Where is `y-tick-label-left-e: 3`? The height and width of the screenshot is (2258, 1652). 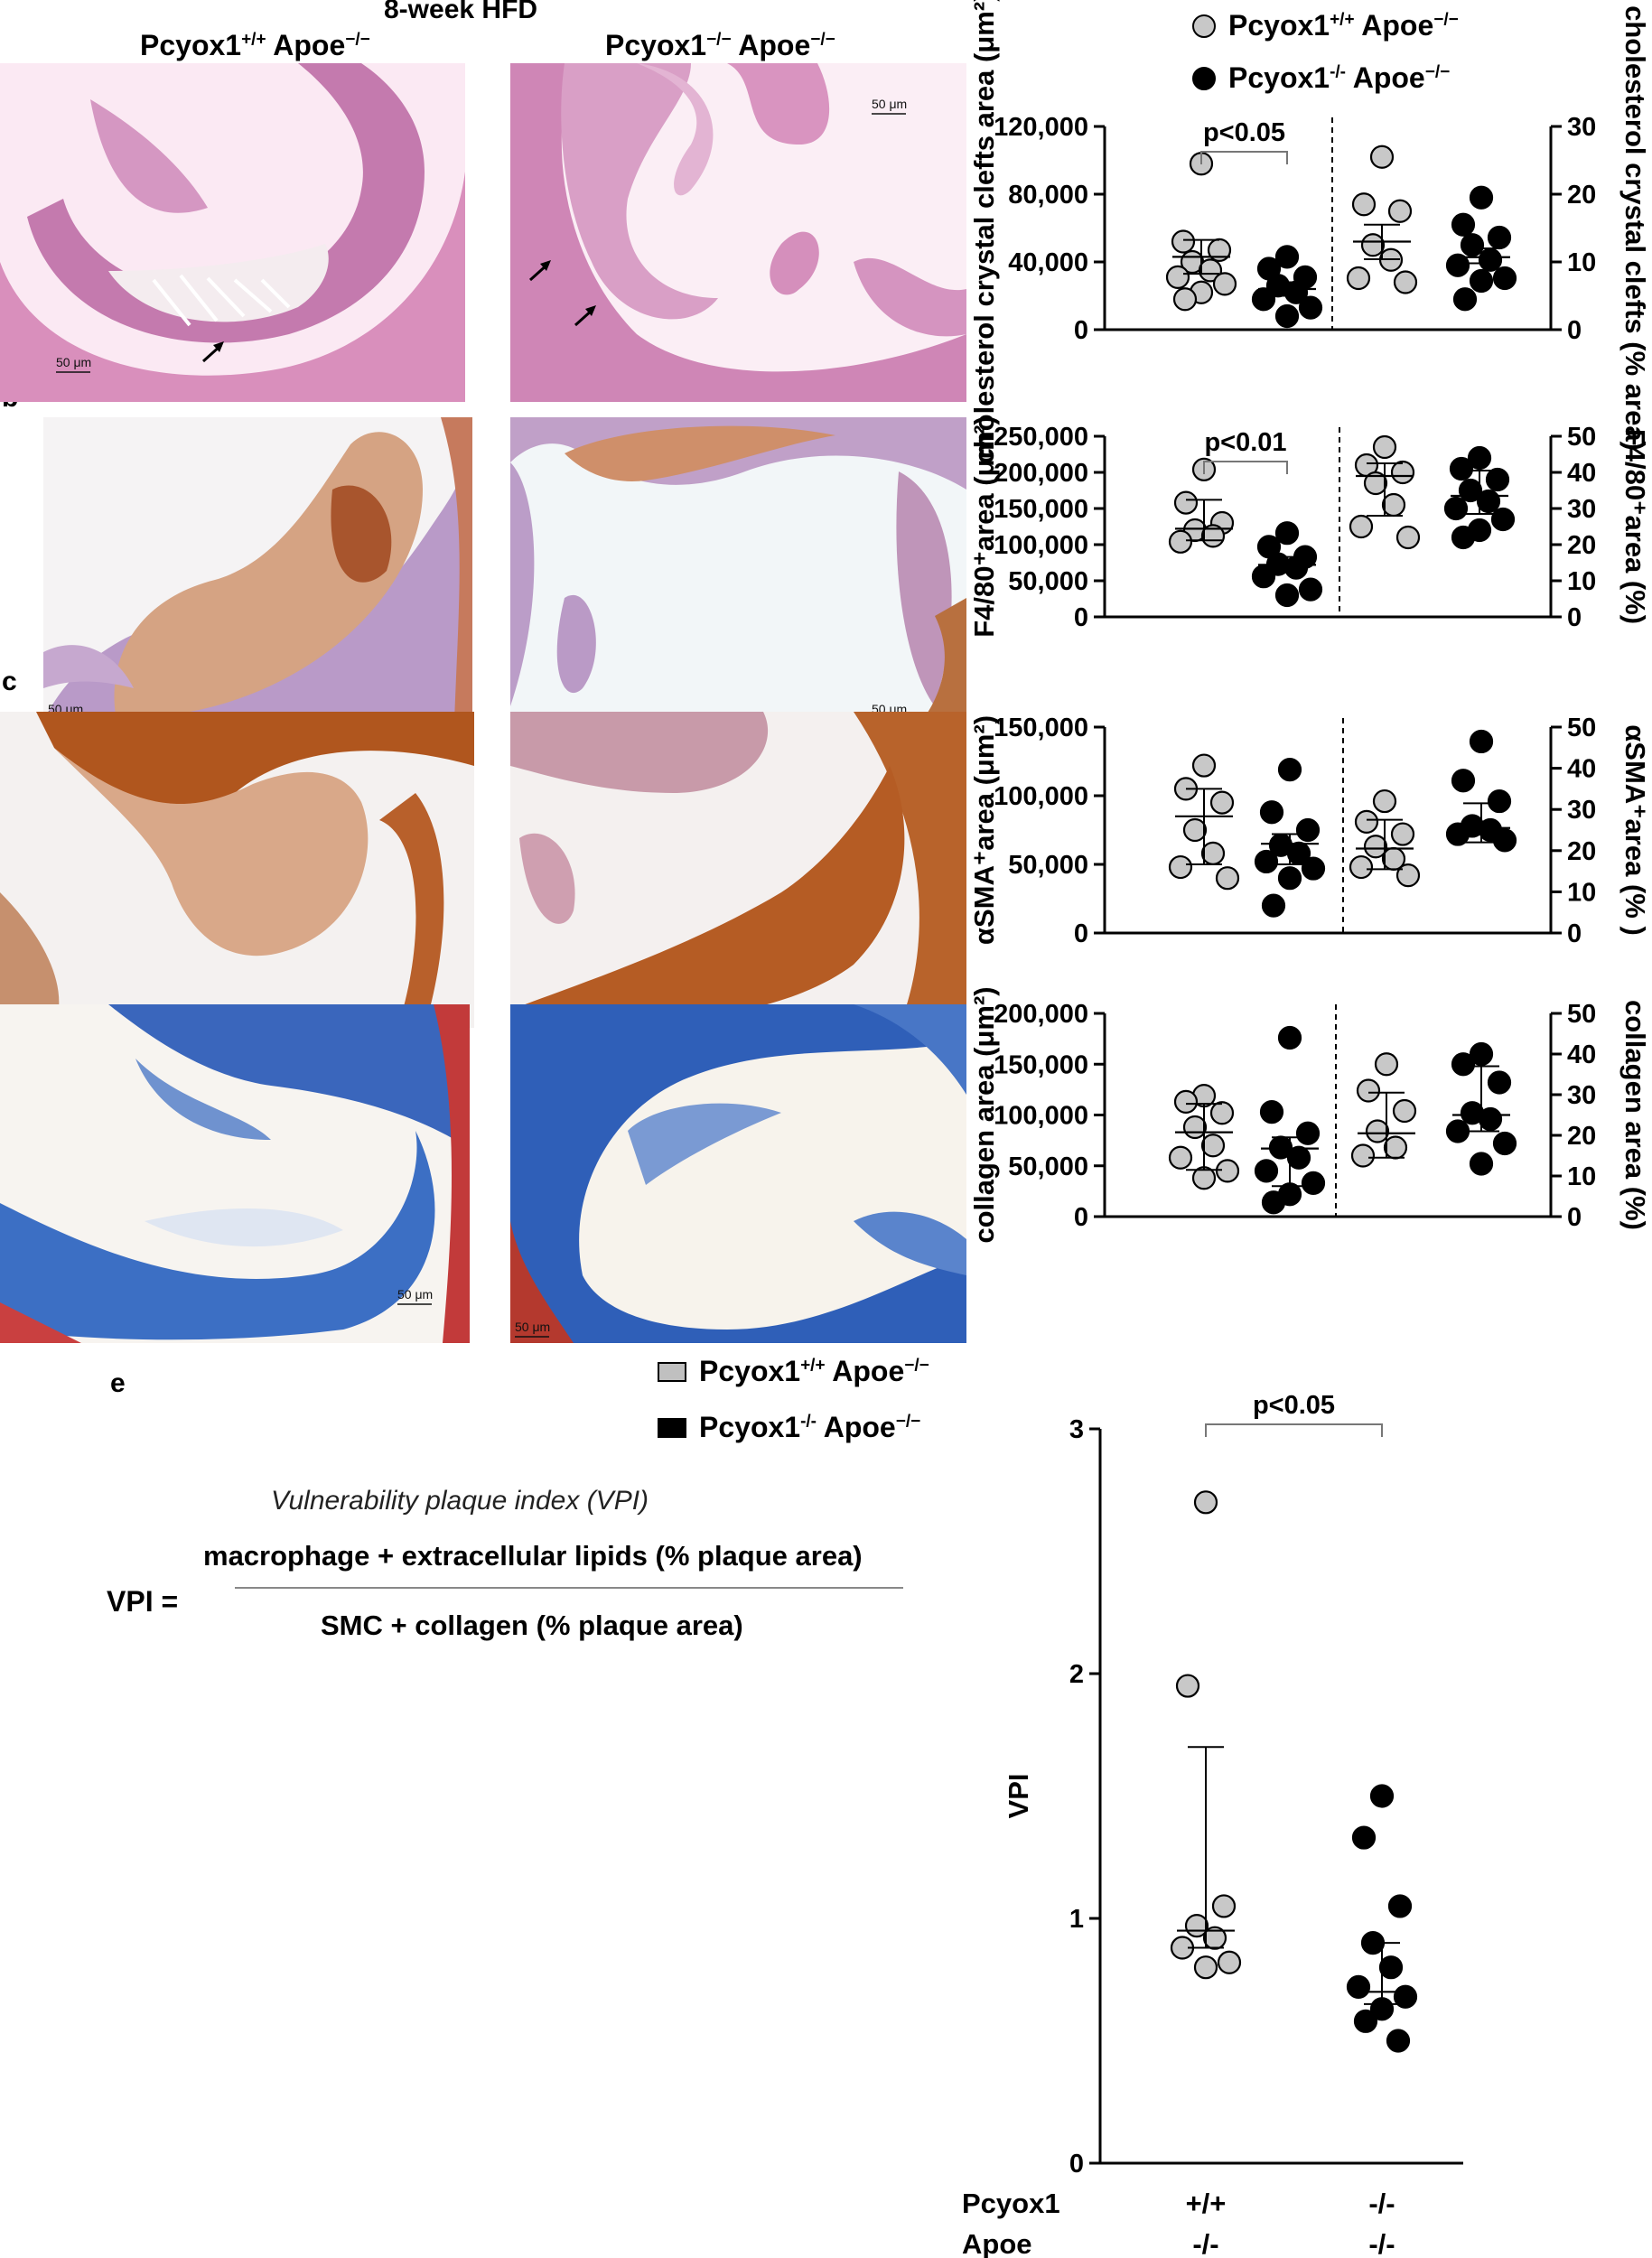 y-tick-label-left-e: 3 is located at coordinates (1076, 1429).